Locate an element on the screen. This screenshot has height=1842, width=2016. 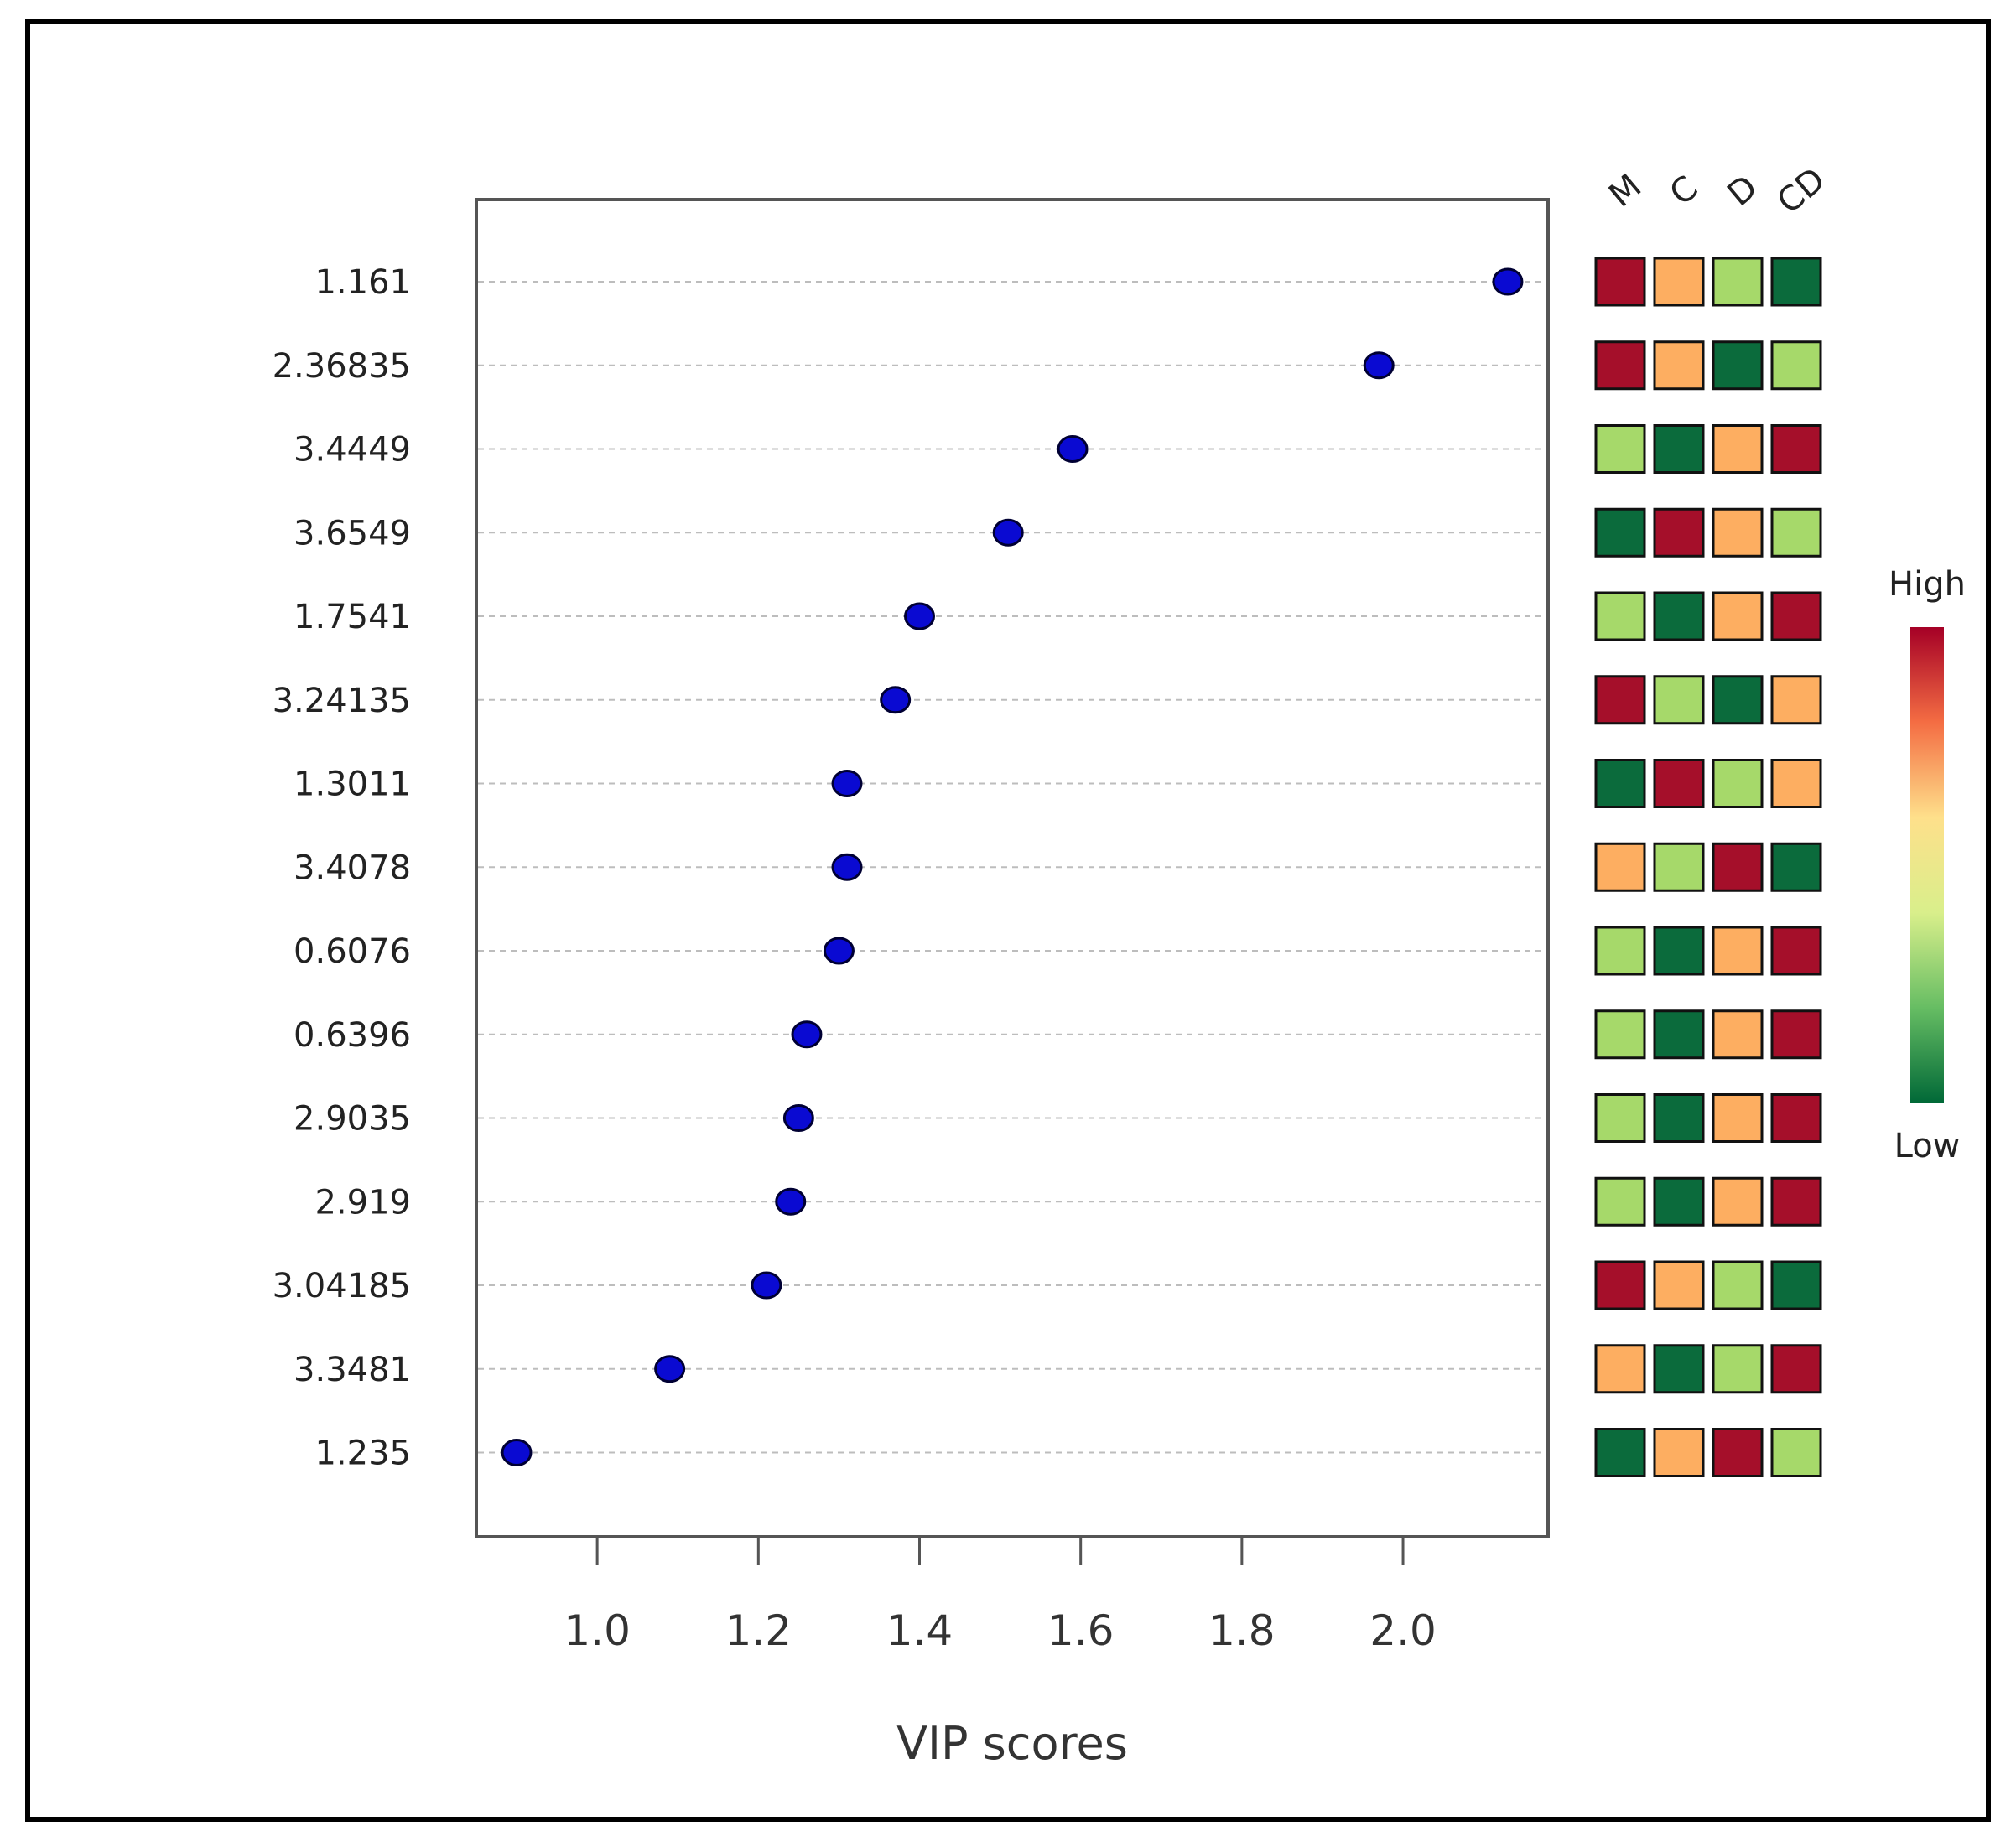
legend-low-label: Low is located at coordinates (1927, 1146).